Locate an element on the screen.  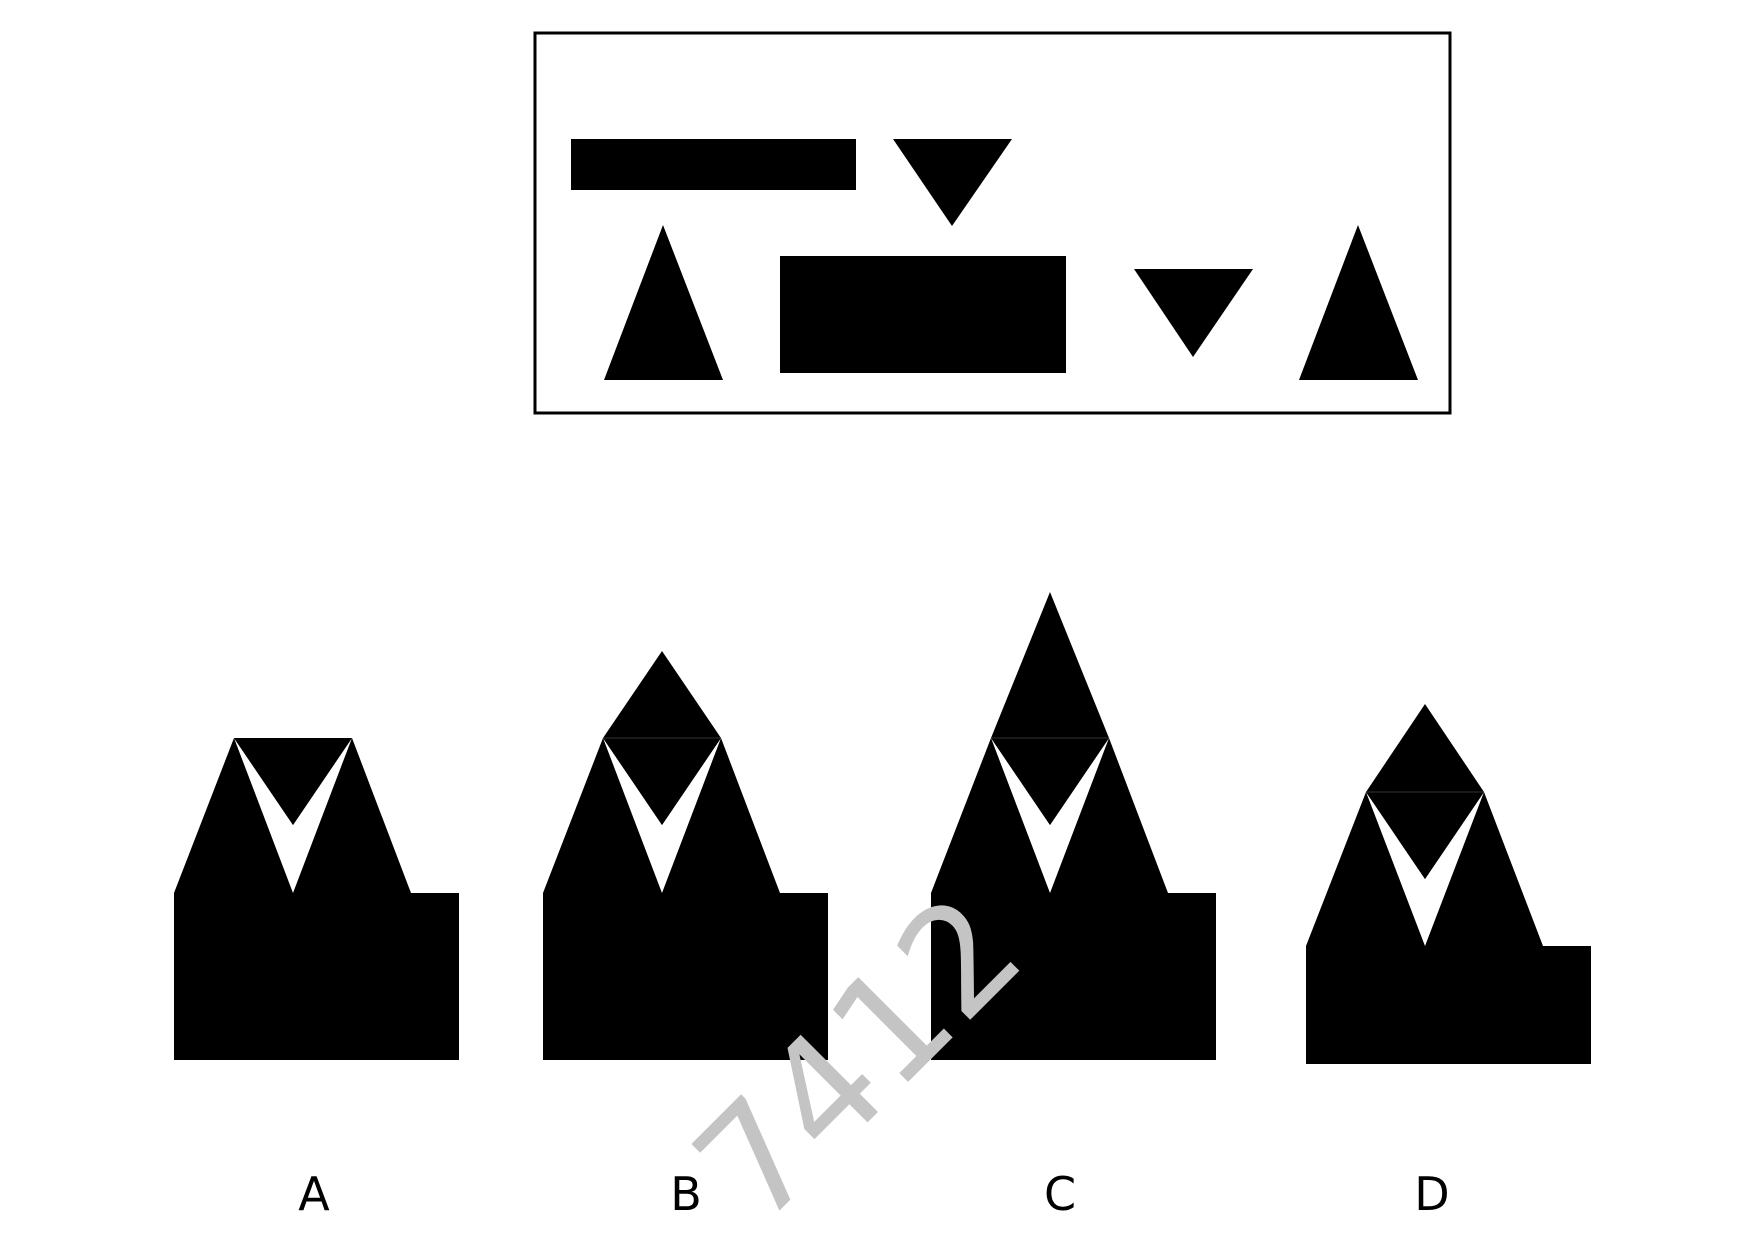
option-a-figure is located at coordinates (316, 899).